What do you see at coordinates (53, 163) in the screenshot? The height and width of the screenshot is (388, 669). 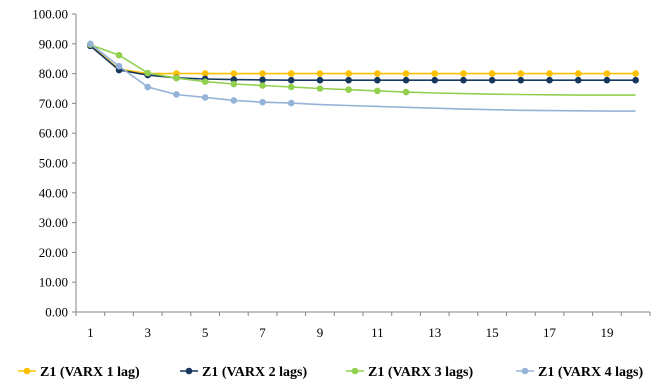 I see `y-tick-label: 50.00` at bounding box center [53, 163].